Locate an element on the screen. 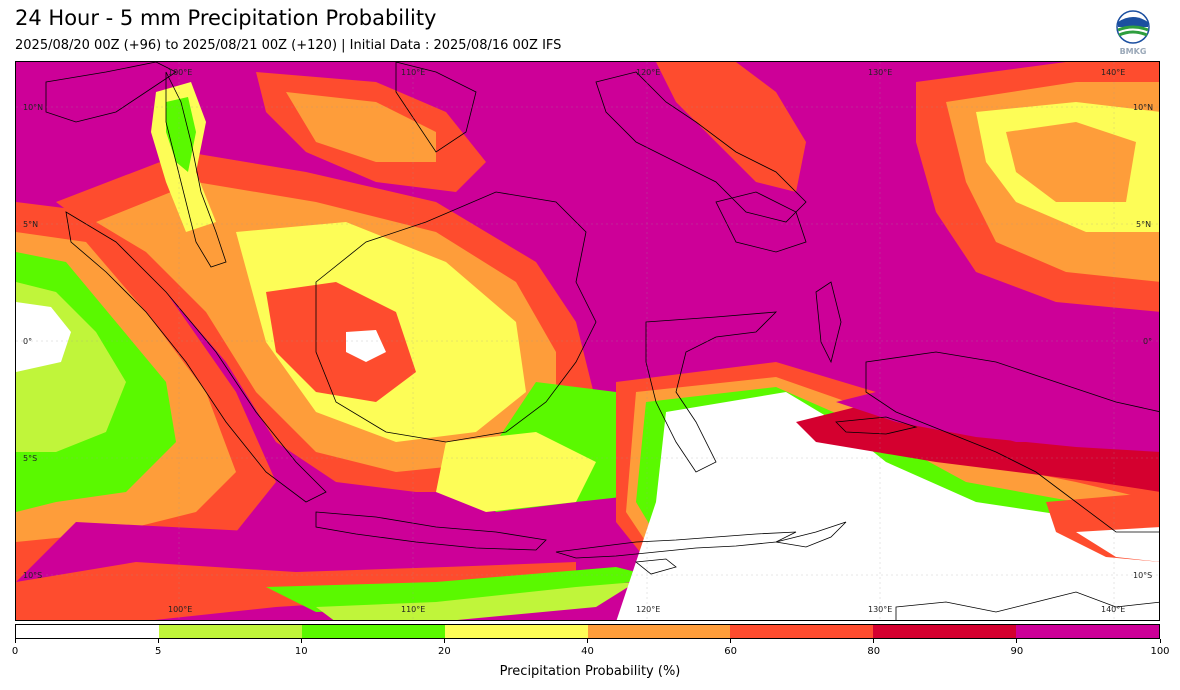  colorbar-tick-label: 0 is located at coordinates (15, 651).